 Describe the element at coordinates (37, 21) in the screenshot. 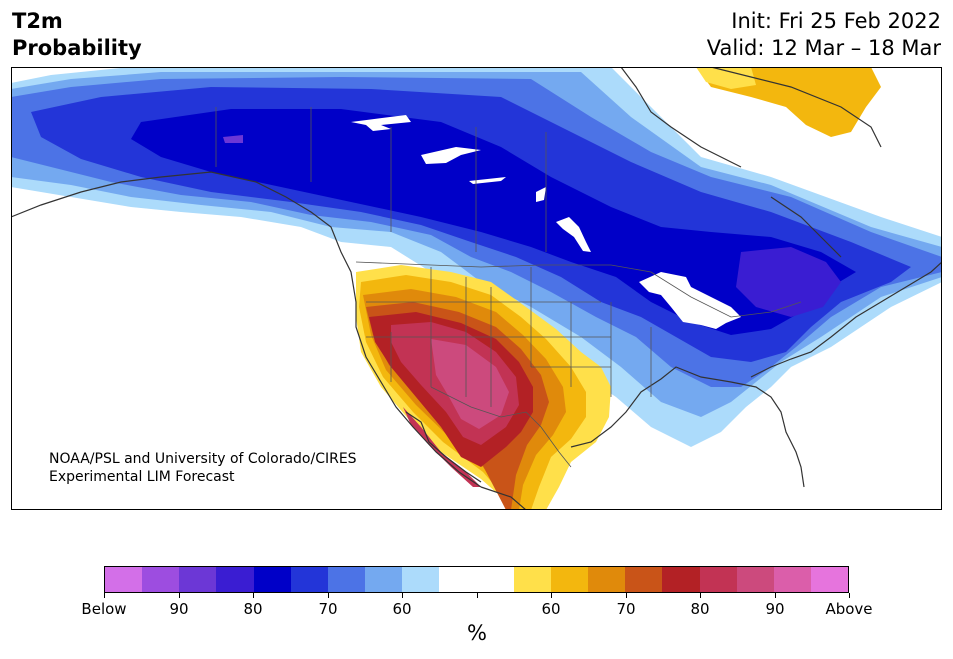

I see `title-line-1: T2m` at that location.